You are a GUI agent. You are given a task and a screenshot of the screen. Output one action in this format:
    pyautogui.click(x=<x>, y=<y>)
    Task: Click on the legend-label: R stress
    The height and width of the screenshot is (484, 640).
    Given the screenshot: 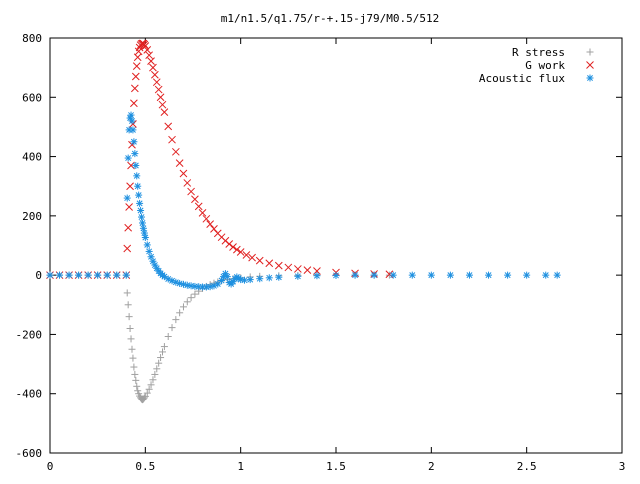 What is the action you would take?
    pyautogui.click(x=538, y=52)
    